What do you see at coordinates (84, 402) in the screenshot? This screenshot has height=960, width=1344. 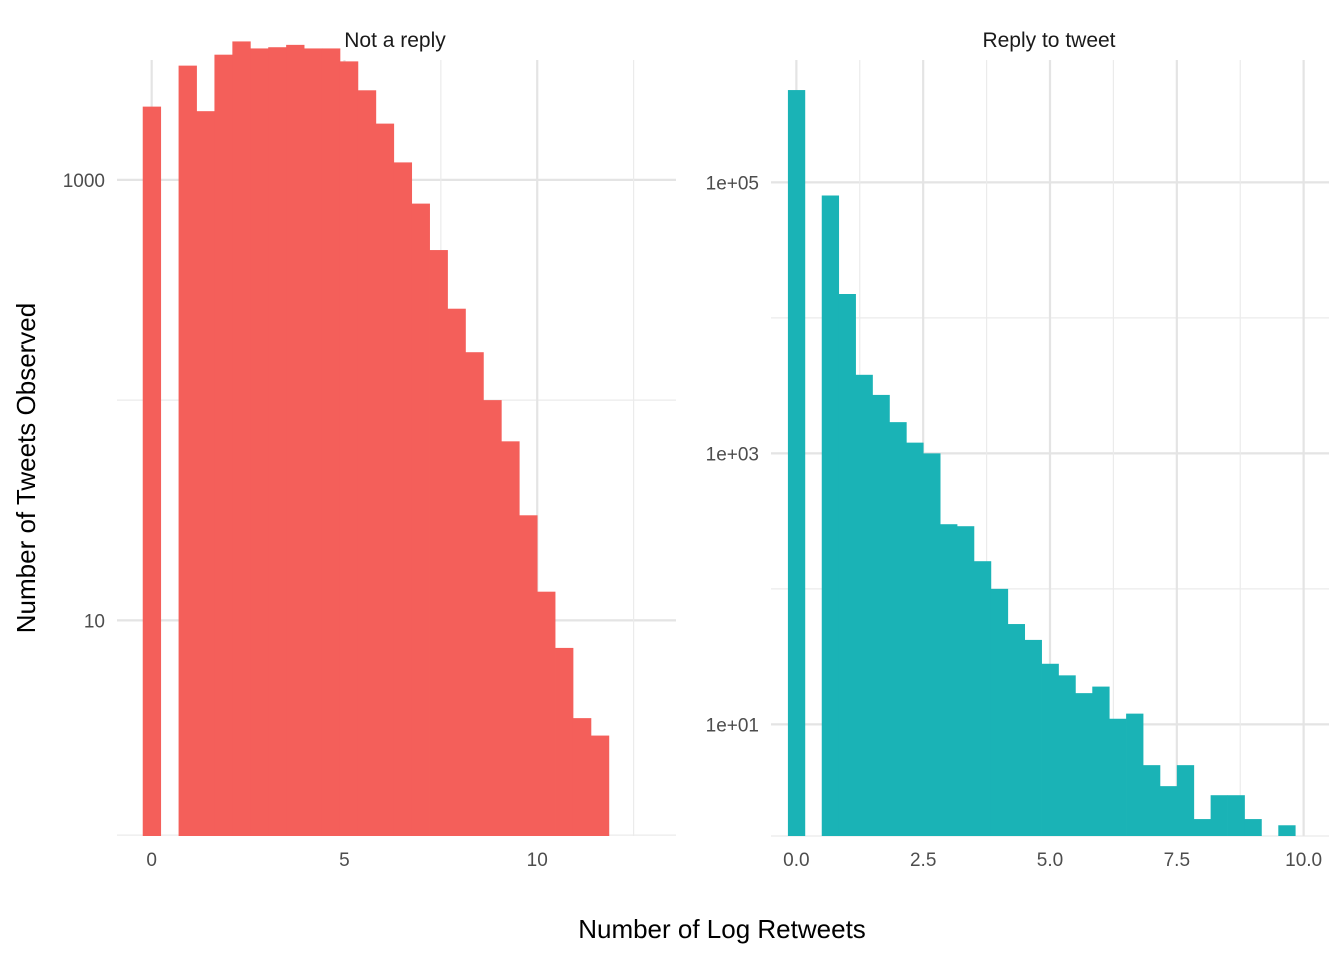 I see `y-axis-ticks: 10 1000` at bounding box center [84, 402].